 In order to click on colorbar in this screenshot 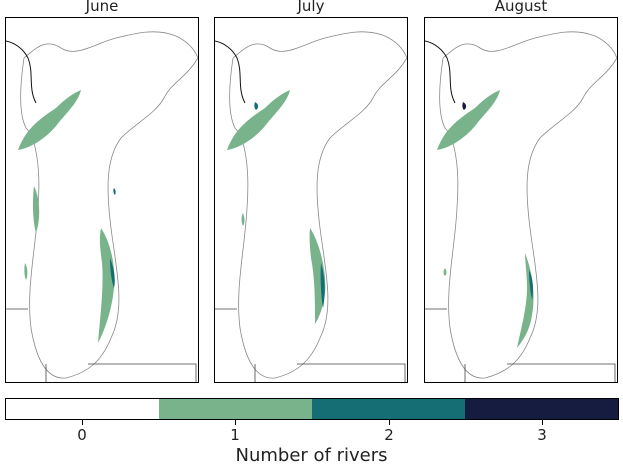, I will do `click(312, 409)`.